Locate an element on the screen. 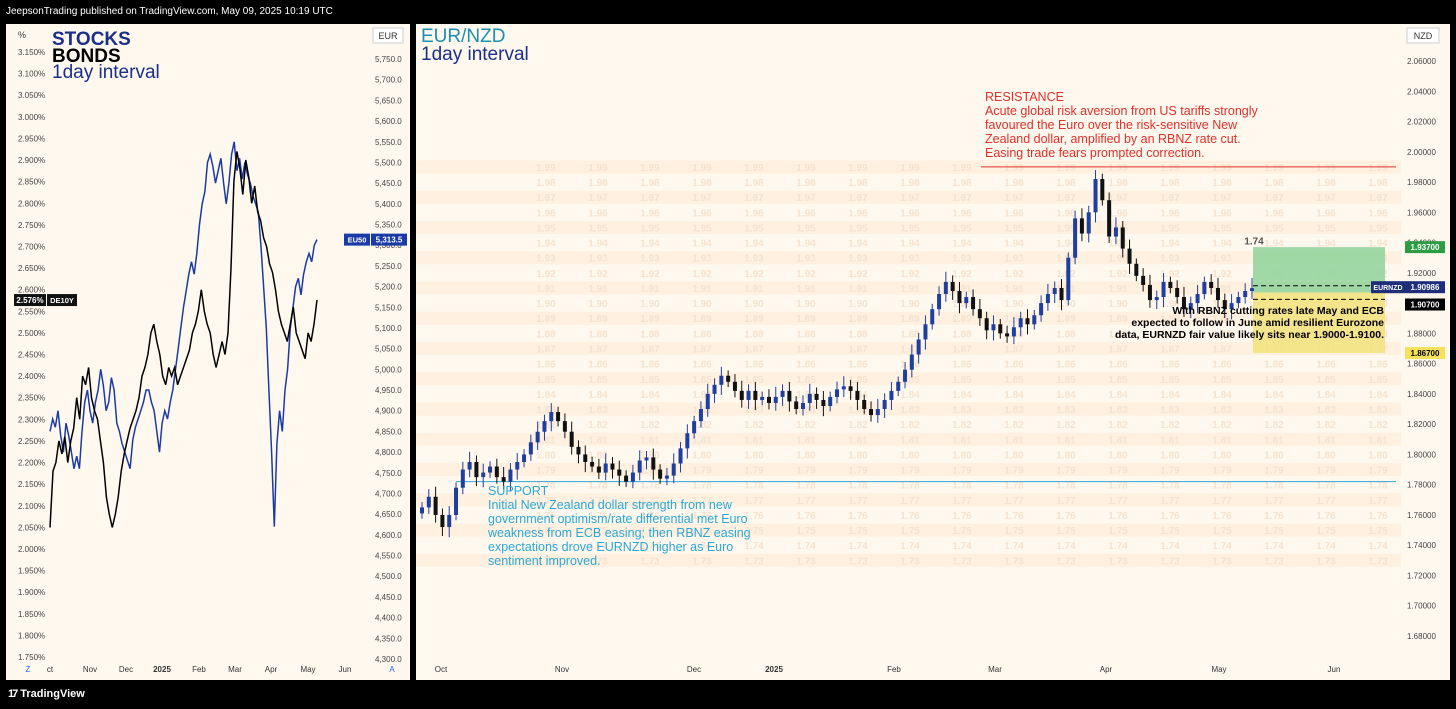  right-y-tick: 5,600.0 is located at coordinates (388, 121).